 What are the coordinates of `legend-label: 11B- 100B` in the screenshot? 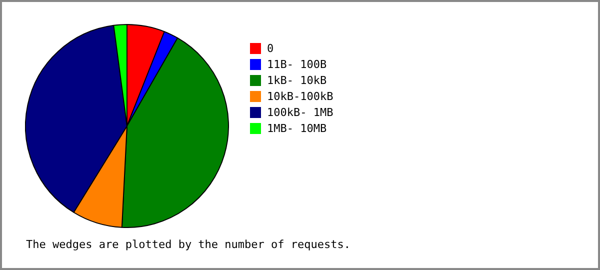 It's located at (297, 64).